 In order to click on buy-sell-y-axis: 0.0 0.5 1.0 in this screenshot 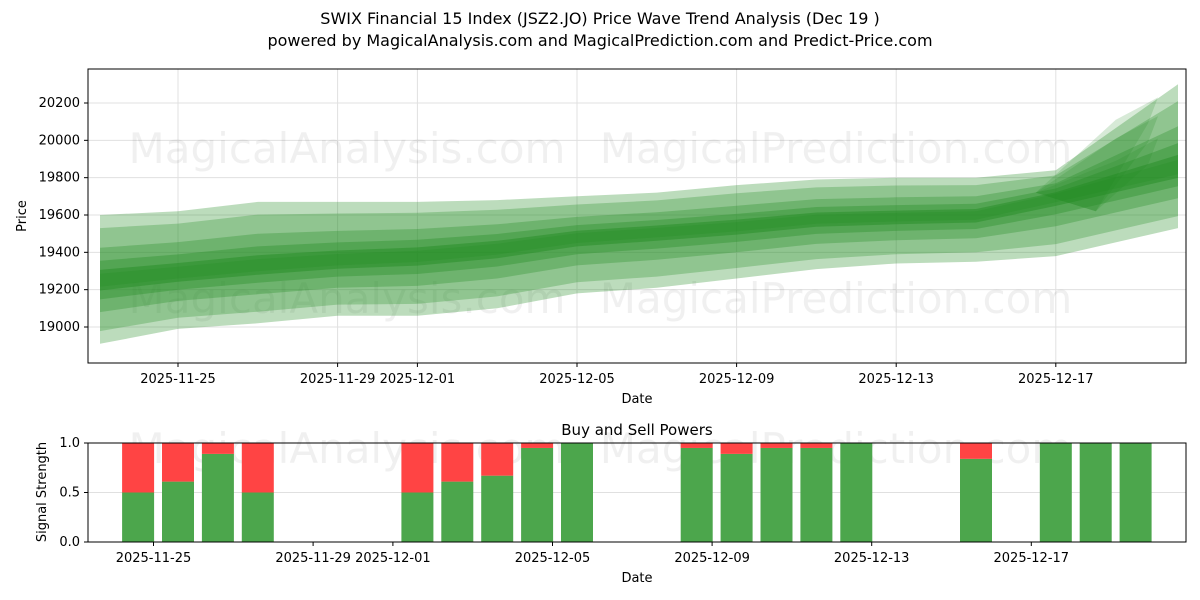, I will do `click(73, 493)`.